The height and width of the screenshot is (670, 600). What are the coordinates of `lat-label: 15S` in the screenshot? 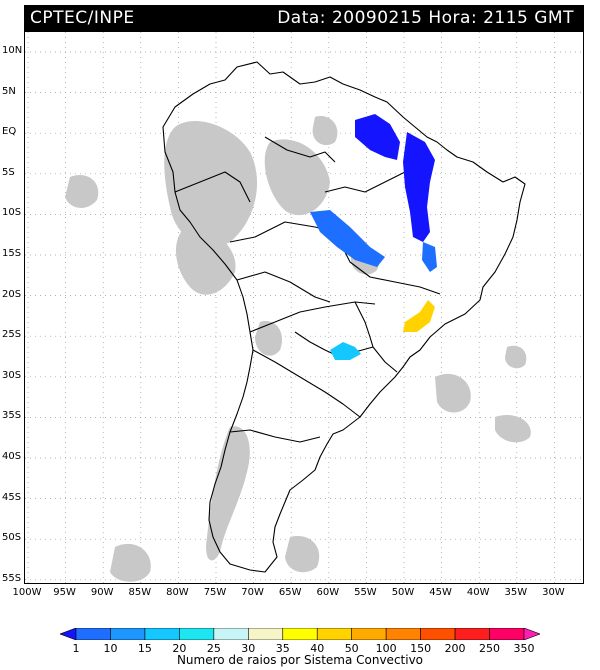 It's located at (12, 253).